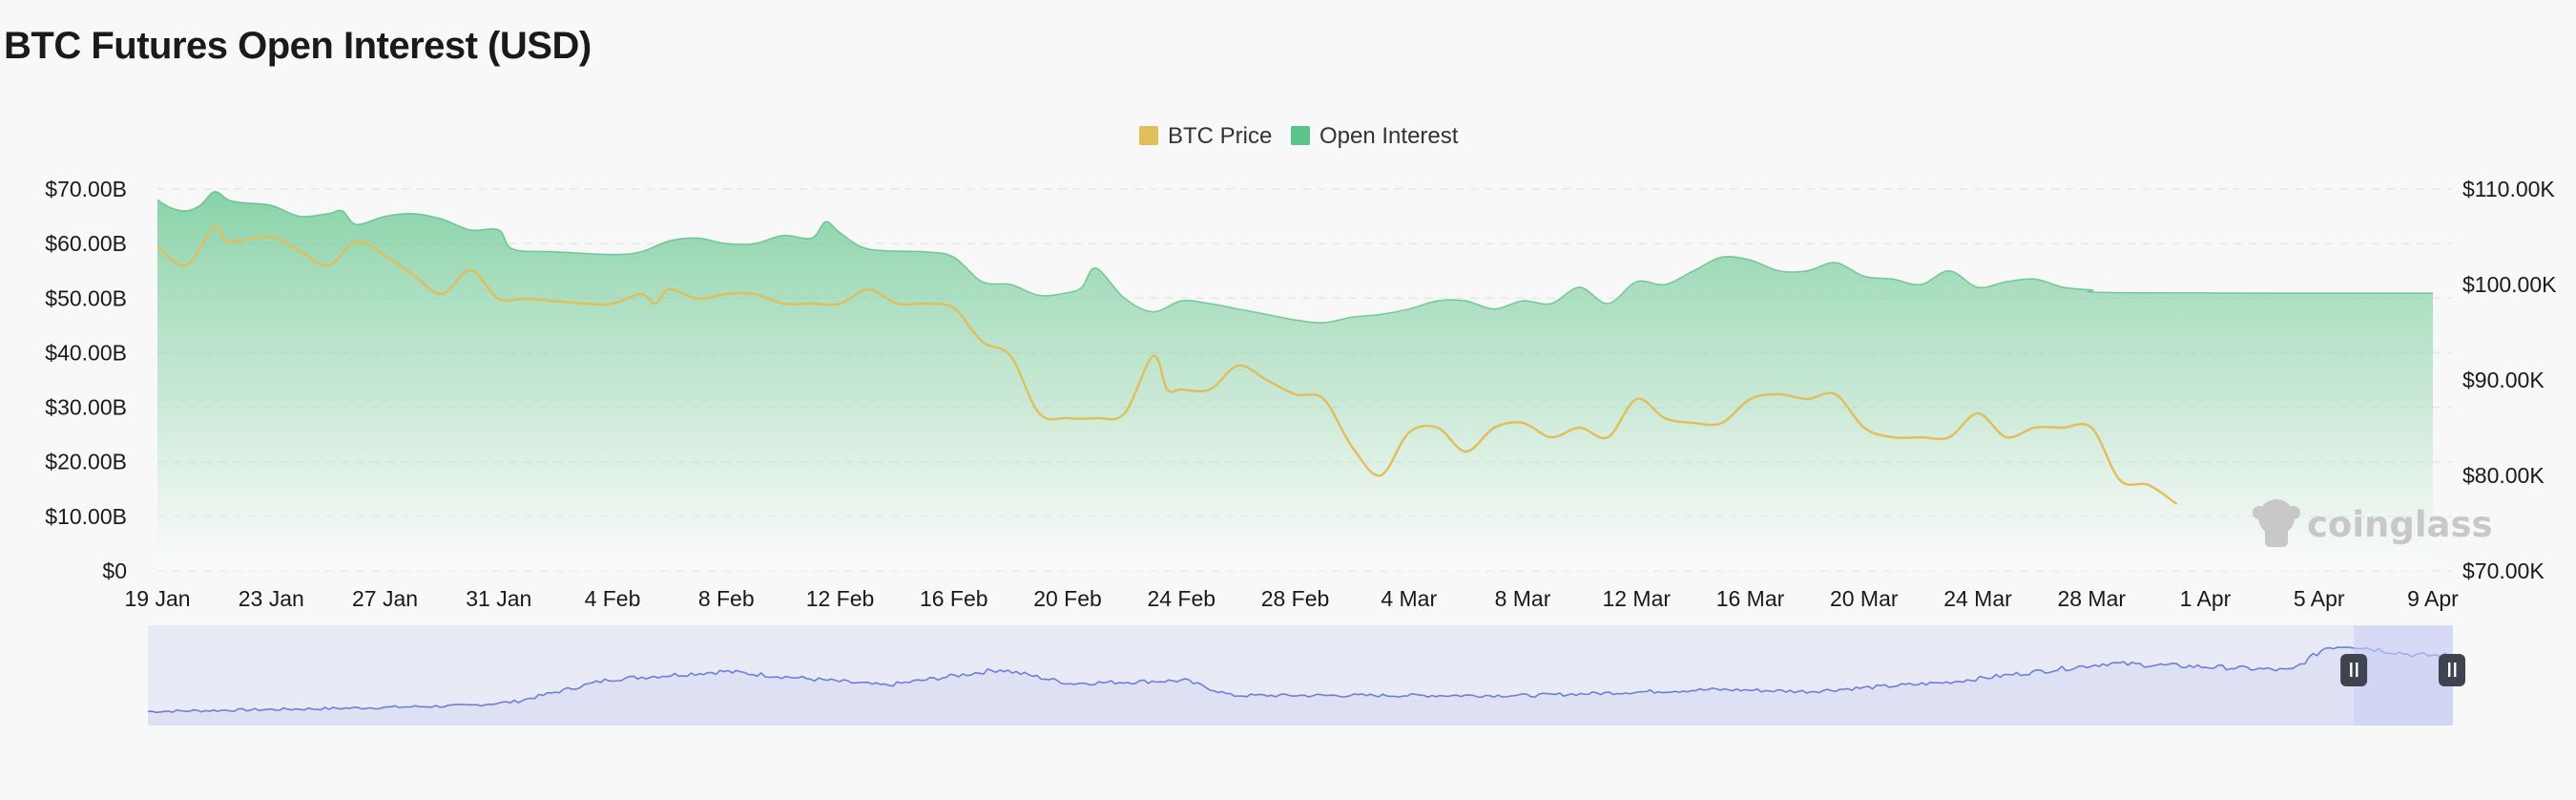 This screenshot has width=2576, height=800. I want to click on x-tick-label: 31 Jan, so click(498, 598).